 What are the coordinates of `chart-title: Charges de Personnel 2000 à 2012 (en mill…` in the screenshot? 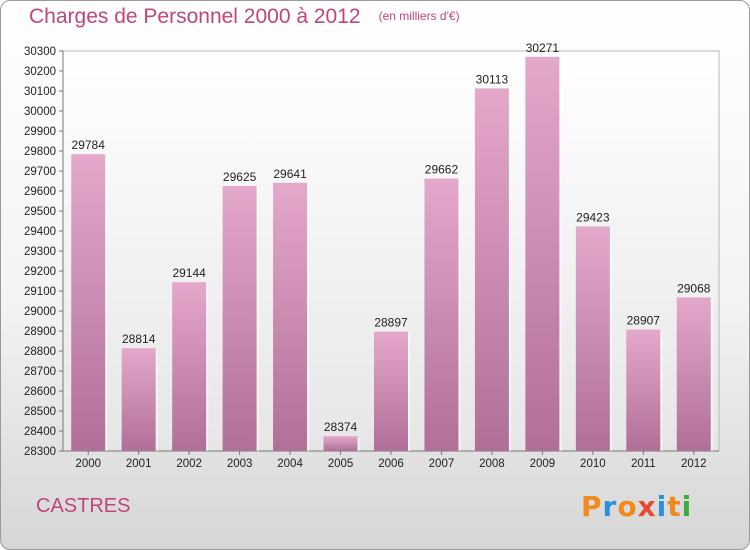 It's located at (244, 17).